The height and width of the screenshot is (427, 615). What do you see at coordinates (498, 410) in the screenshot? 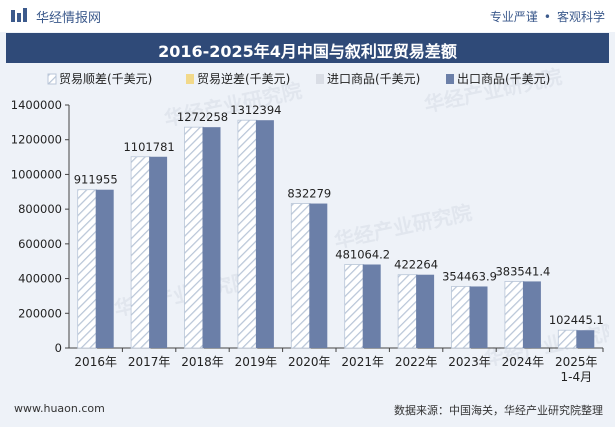
I see `footer-source: 数据来源：中国海关，华经产业研究院整理` at bounding box center [498, 410].